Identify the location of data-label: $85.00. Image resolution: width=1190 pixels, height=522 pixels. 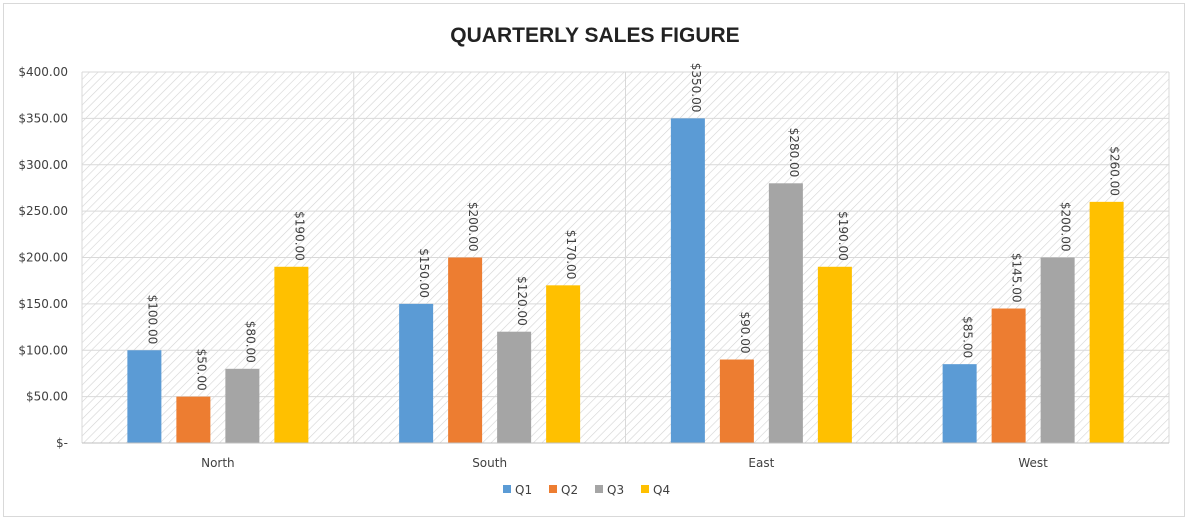
(968, 337).